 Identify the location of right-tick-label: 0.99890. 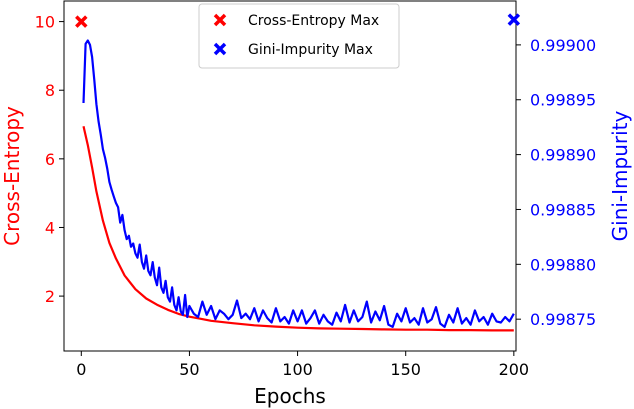
(563, 155).